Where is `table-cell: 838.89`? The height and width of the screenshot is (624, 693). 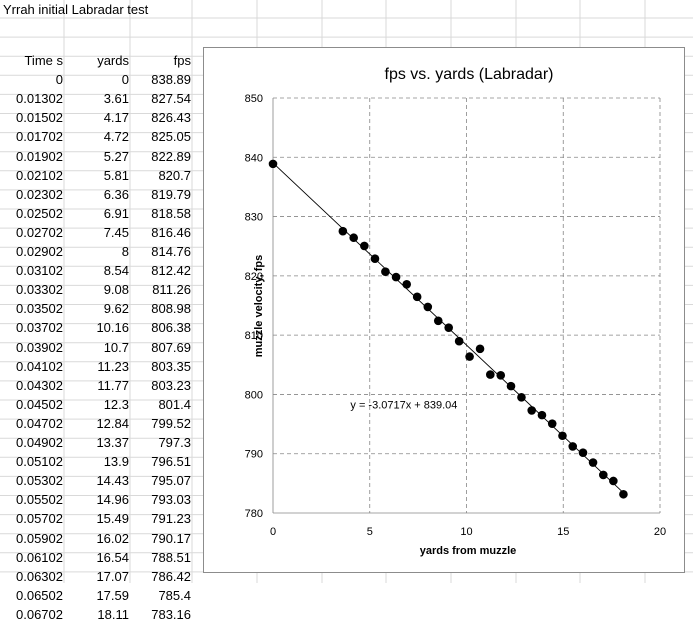 table-cell: 838.89 is located at coordinates (171, 80).